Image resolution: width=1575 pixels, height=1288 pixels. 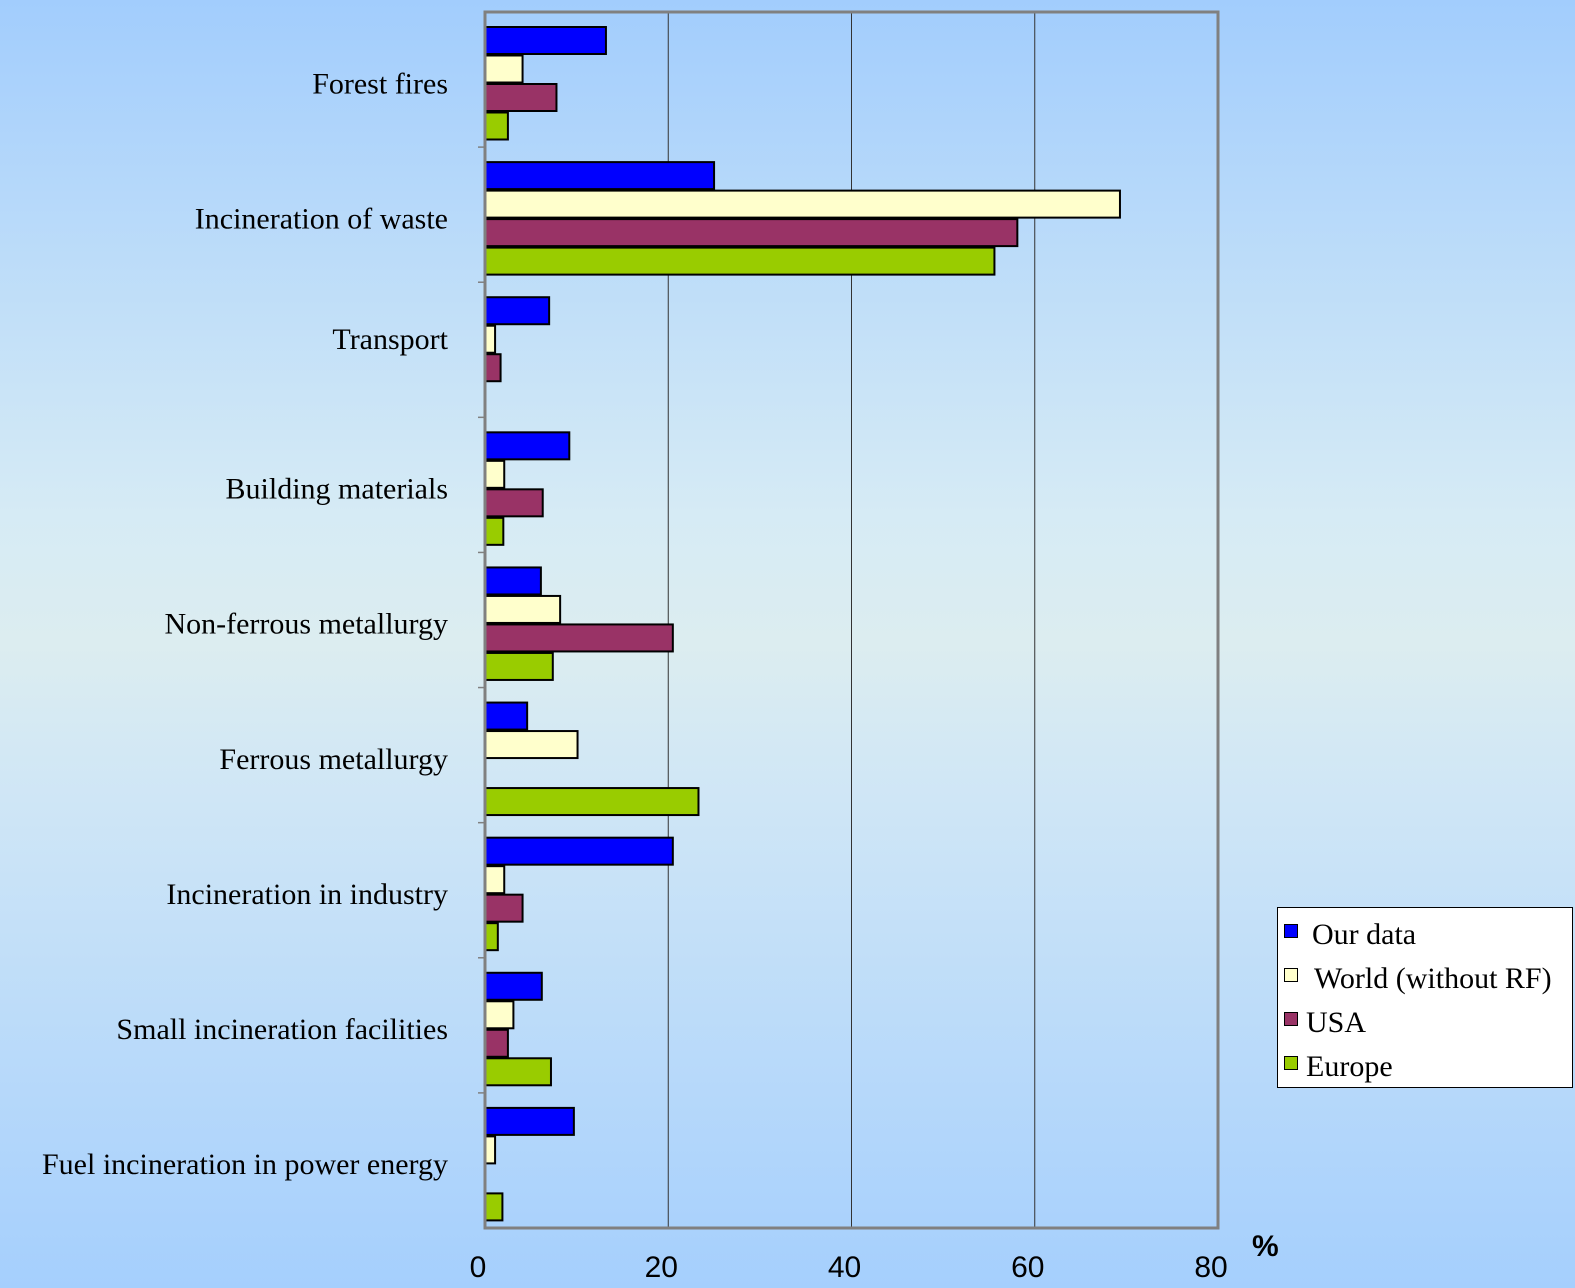 I want to click on x-tick-label: 0, so click(x=478, y=1267).